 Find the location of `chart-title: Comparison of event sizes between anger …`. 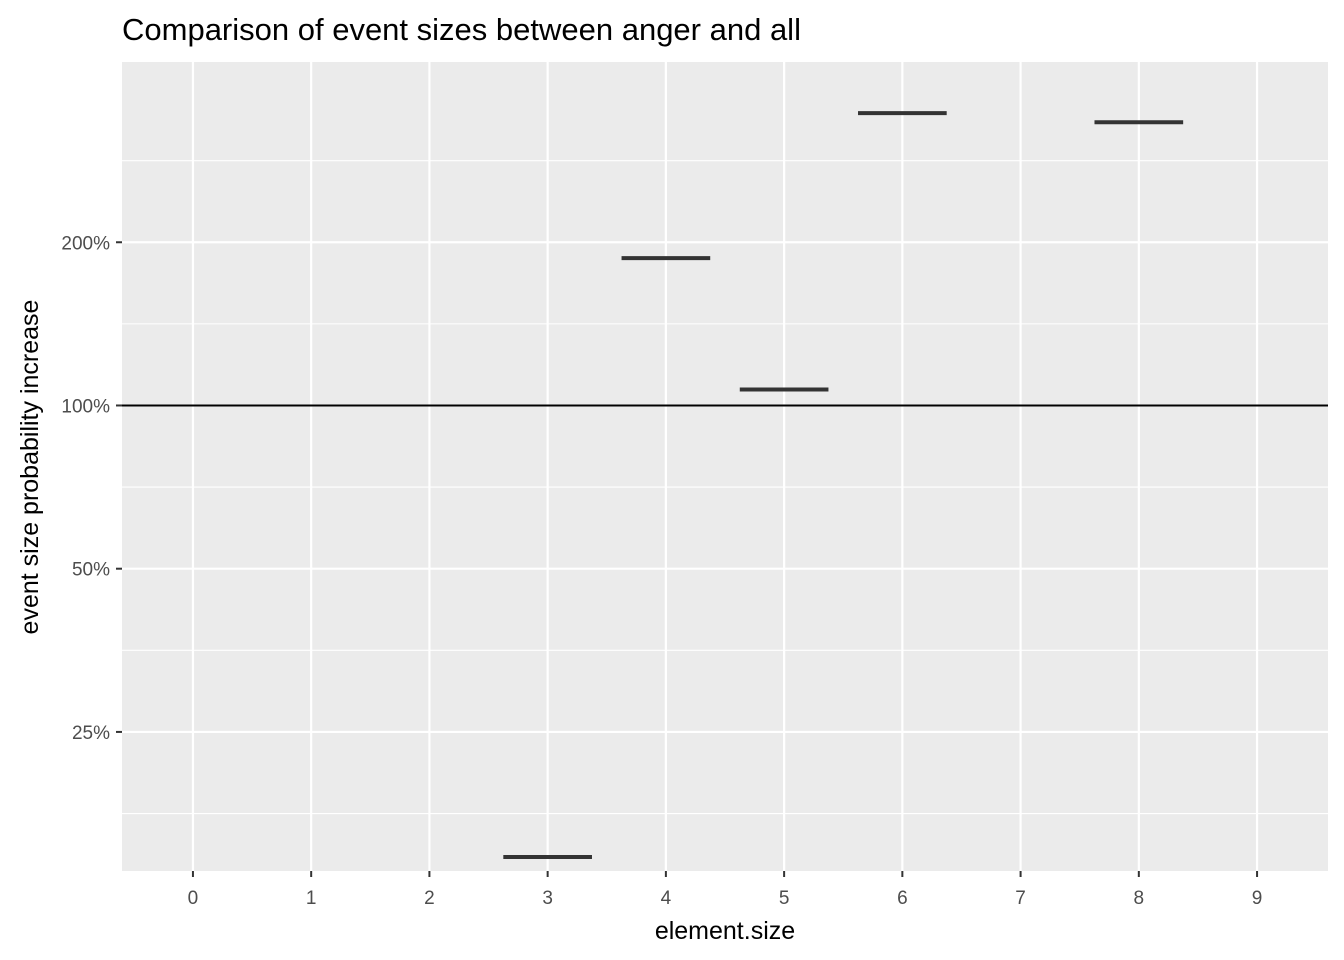

chart-title: Comparison of event sizes between anger … is located at coordinates (461, 29).